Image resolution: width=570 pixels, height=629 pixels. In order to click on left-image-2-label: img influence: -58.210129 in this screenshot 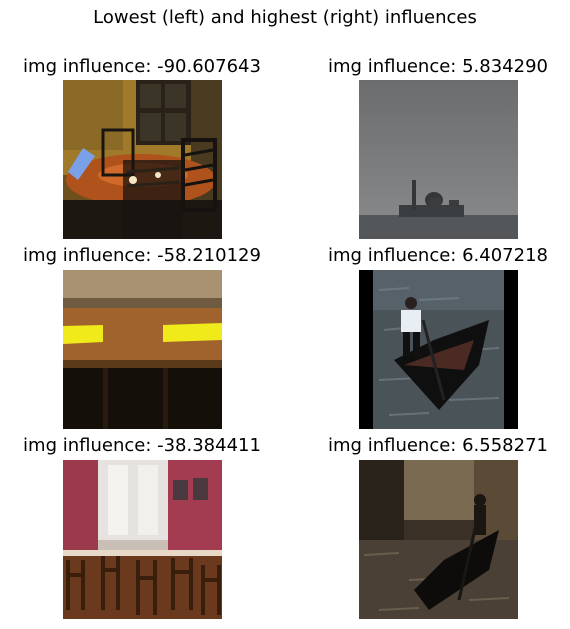, I will do `click(142, 255)`.